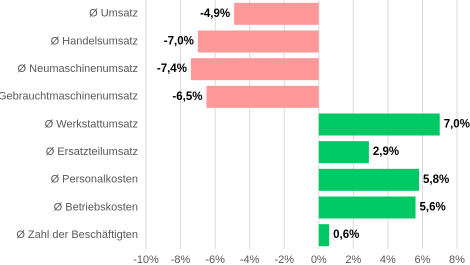 Image resolution: width=470 pixels, height=265 pixels. Describe the element at coordinates (92, 152) in the screenshot. I see `y-tick-label: Ø Ersatzteilumsatz` at that location.